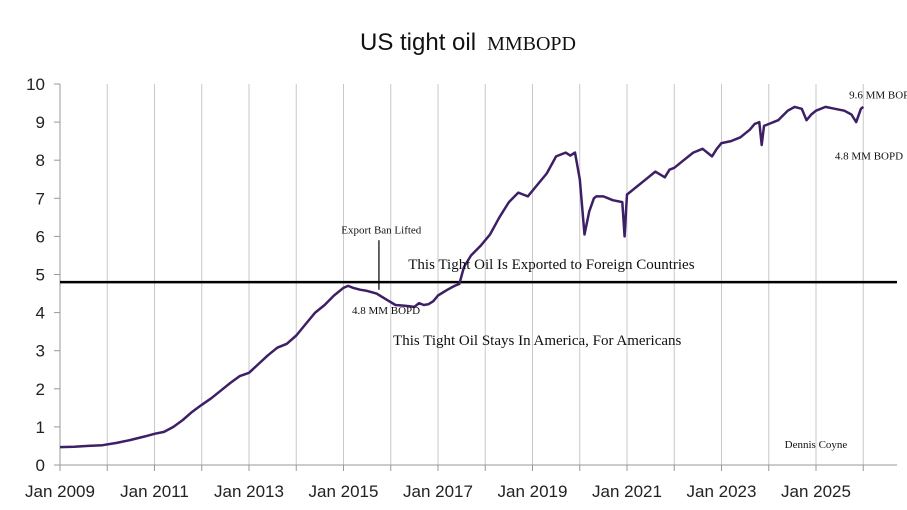 The image size is (907, 510). I want to click on annotation-export-ban-lifted: Export Ban Lifted, so click(381, 230).